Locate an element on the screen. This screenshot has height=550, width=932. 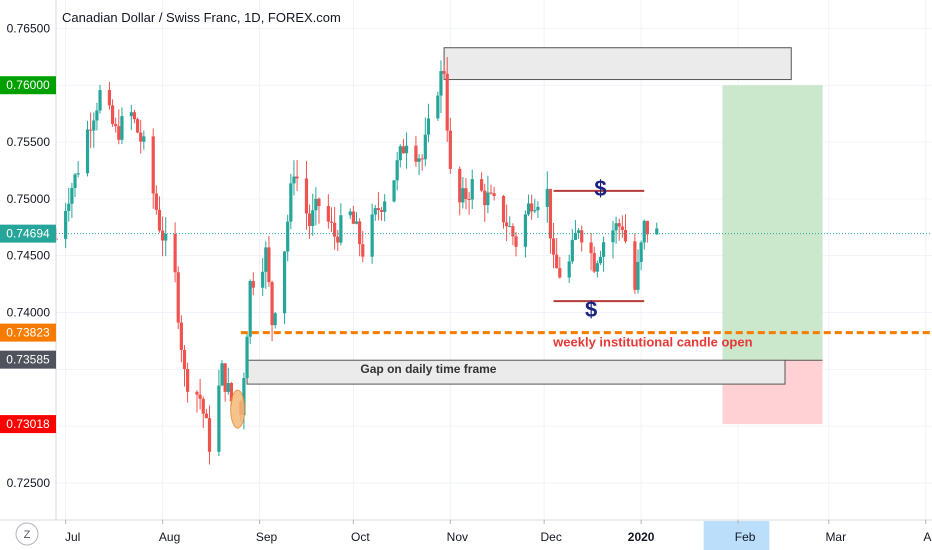
price-badge-label: 0.74694 is located at coordinates (28, 234).